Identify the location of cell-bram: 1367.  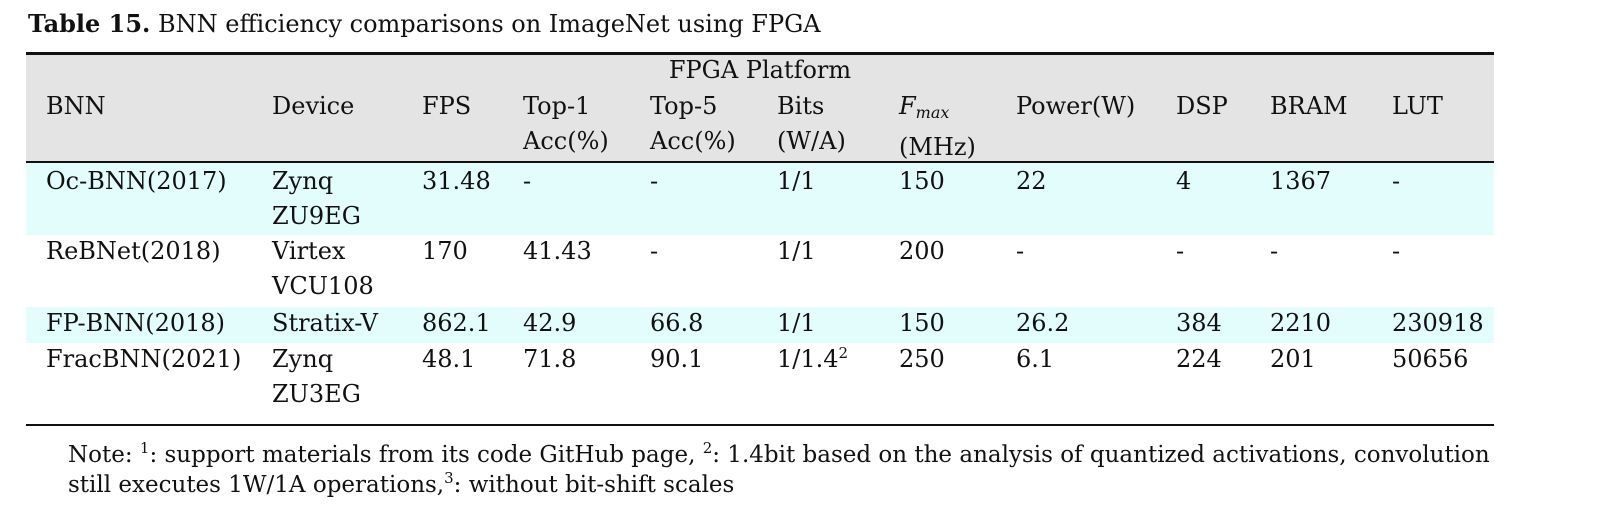
(1301, 181).